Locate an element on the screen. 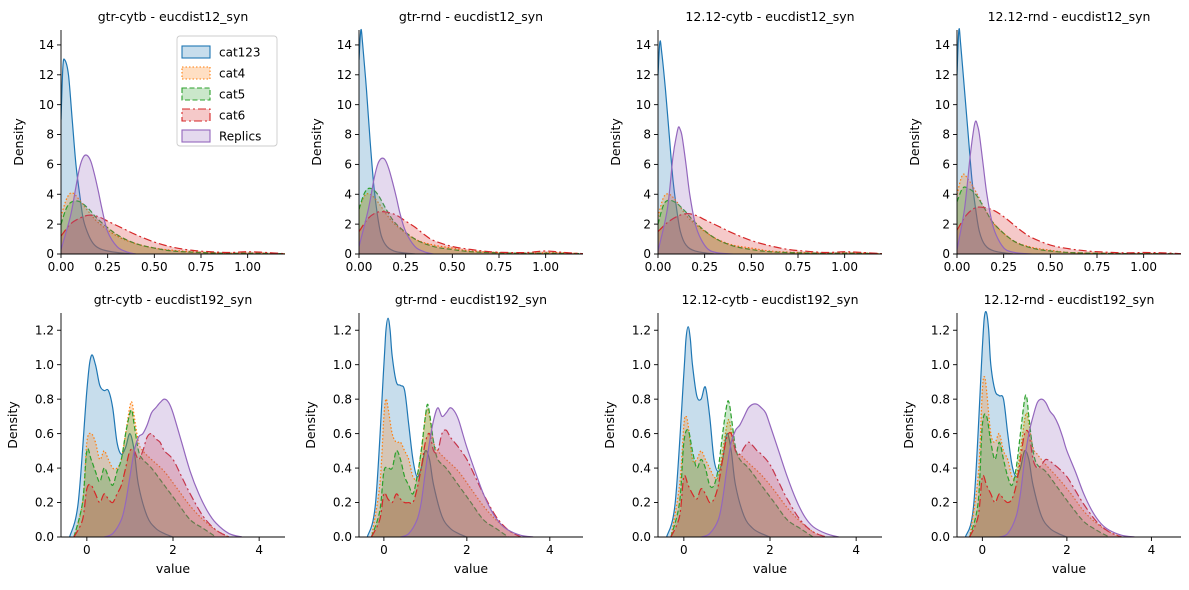 The width and height of the screenshot is (1189, 590). panel-title: 12.12-rnd - eucdist192_syn is located at coordinates (1069, 299).